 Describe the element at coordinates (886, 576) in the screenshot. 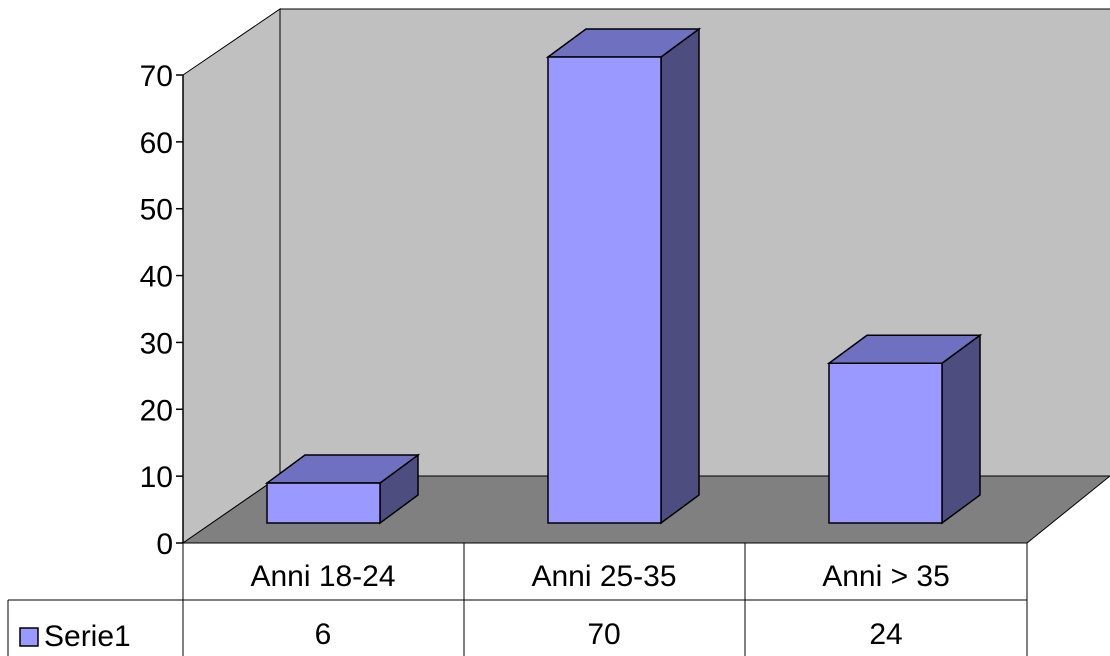

I see `category-label-3: Anni > 35` at that location.